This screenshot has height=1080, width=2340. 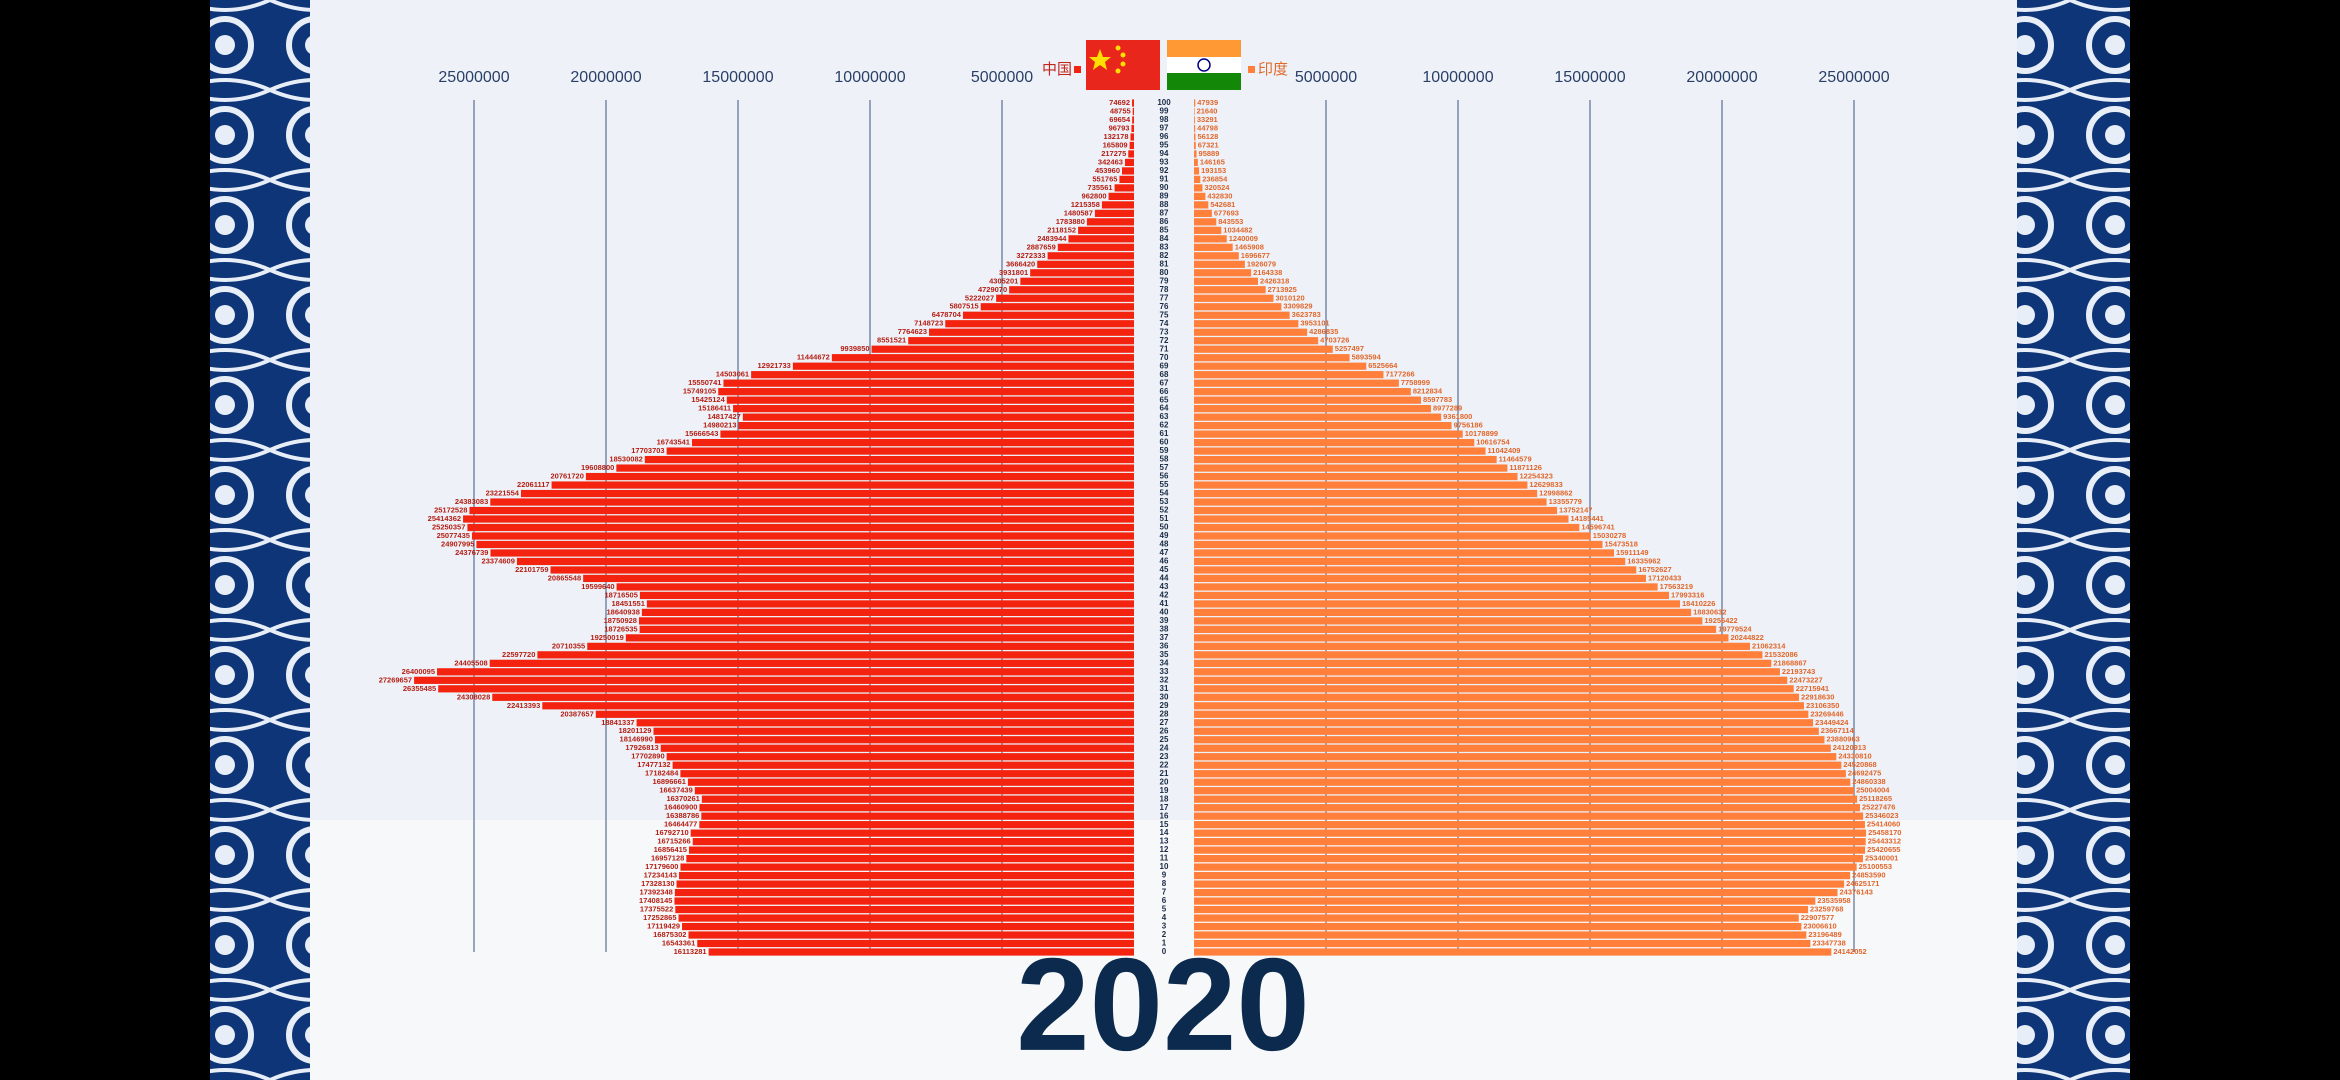 What do you see at coordinates (947, 314) in the screenshot?
I see `value-label: 6478704` at bounding box center [947, 314].